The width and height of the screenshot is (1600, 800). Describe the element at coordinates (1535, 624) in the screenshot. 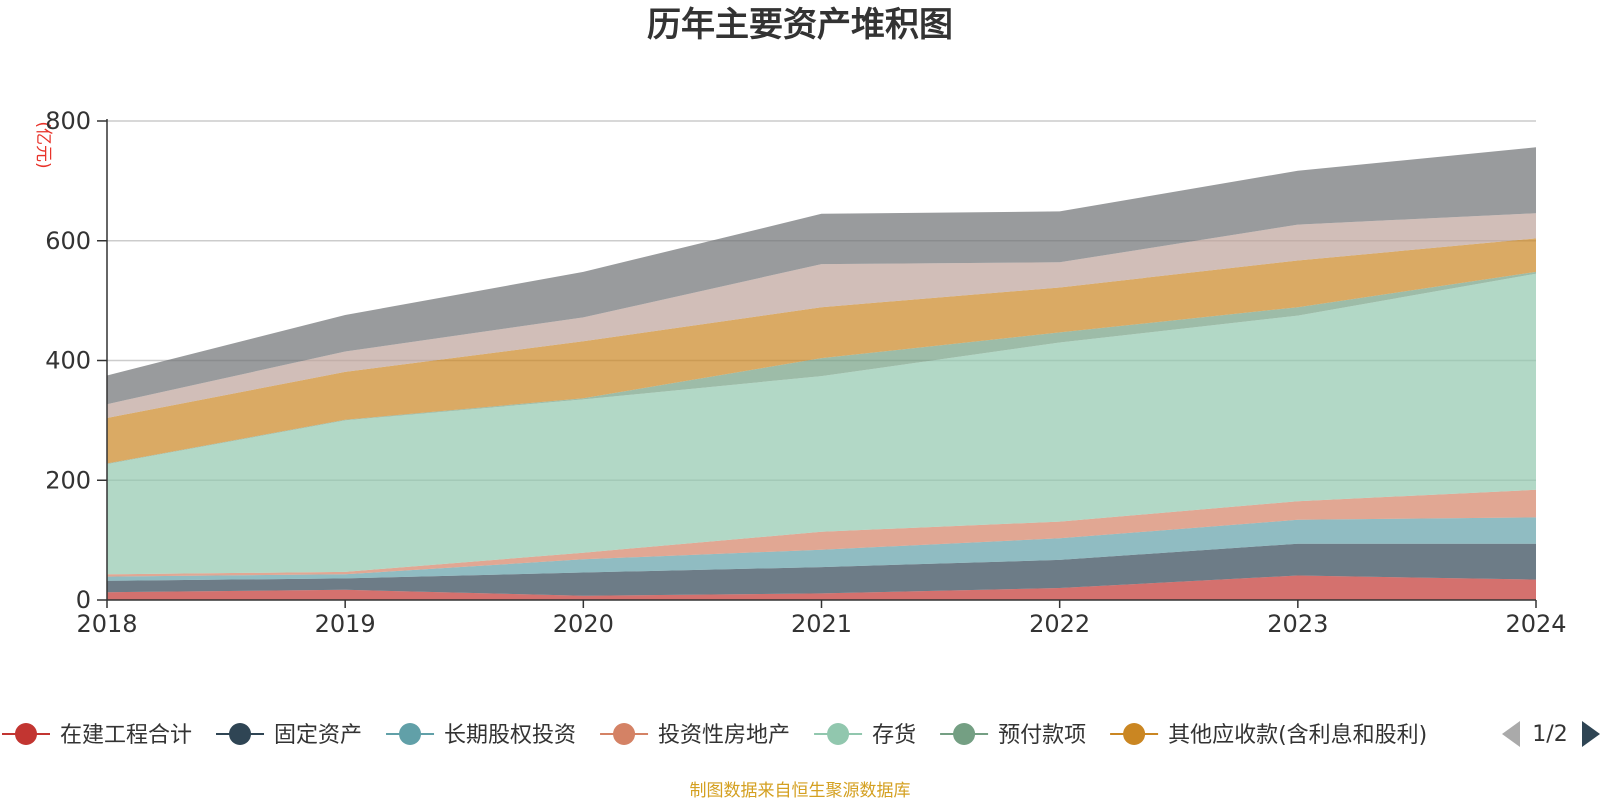

I see `x-tick-label: 2024` at that location.